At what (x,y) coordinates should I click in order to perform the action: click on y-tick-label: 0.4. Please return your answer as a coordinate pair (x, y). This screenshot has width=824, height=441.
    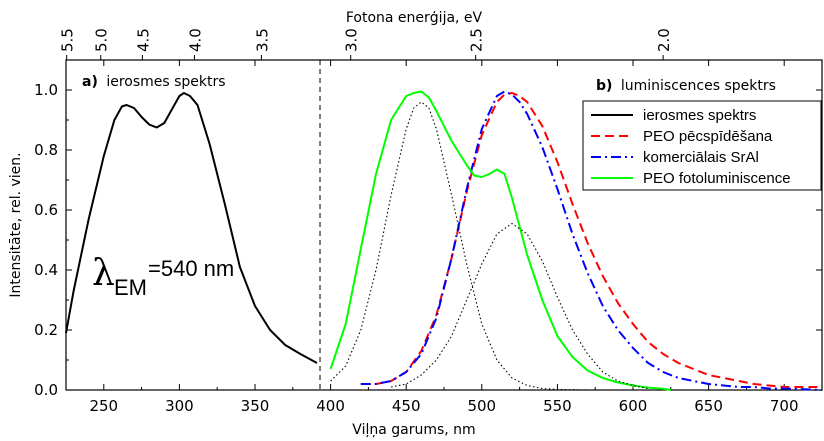
    Looking at the image, I should click on (46, 270).